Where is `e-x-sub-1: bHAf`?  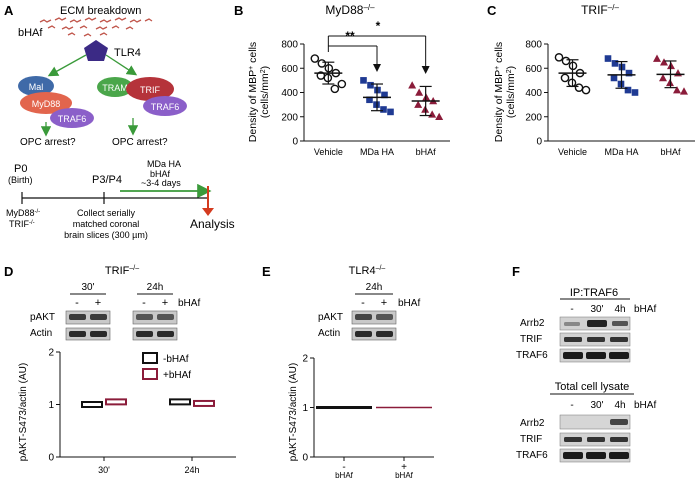
e-x-sub-1: bHAf is located at coordinates (344, 475).